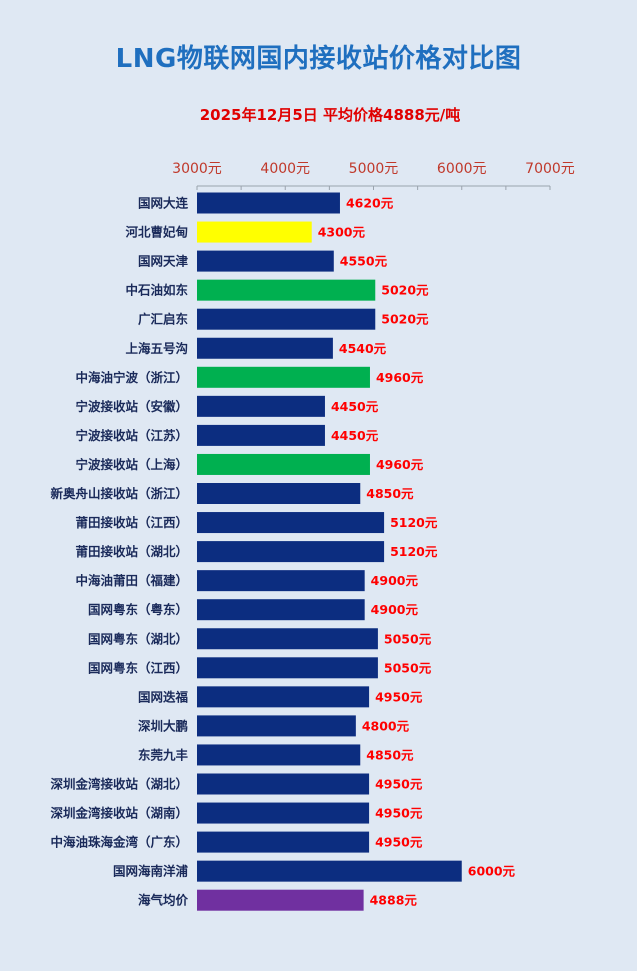 The width and height of the screenshot is (637, 971). Describe the element at coordinates (550, 169) in the screenshot. I see `x-tick-label: 7000元` at that location.